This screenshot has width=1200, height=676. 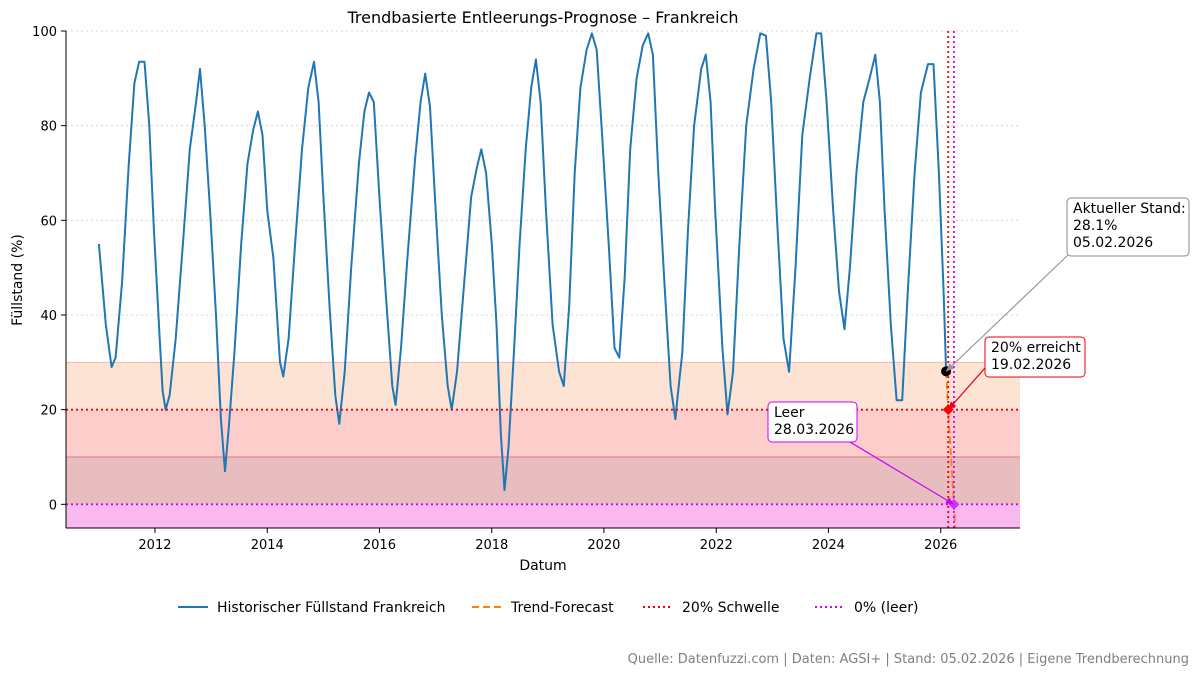 I want to click on annotation-text-0-2: 05.02.2026, so click(x=1113, y=243).